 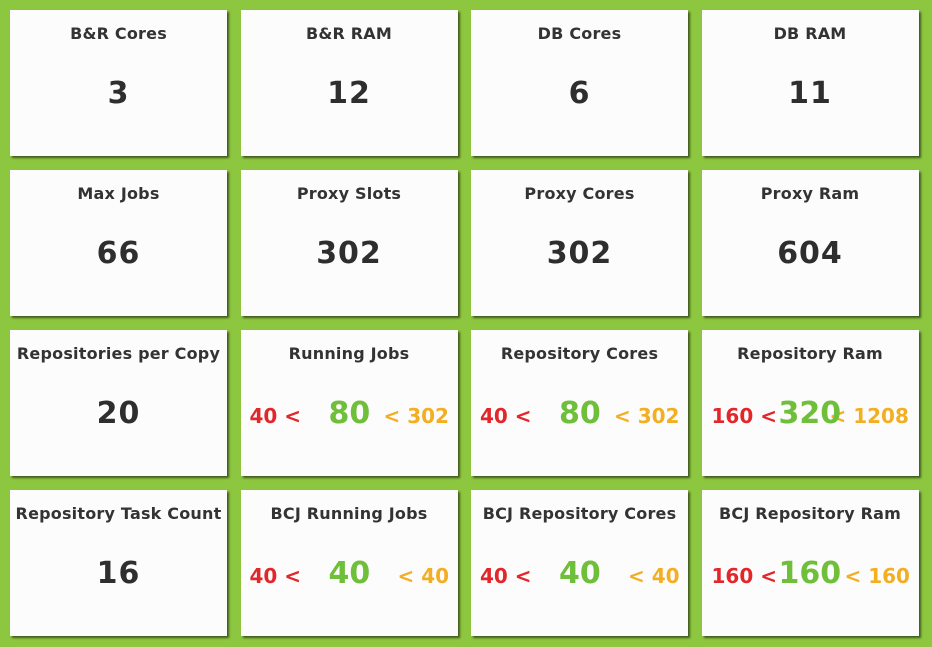 What do you see at coordinates (579, 93) in the screenshot?
I see `tile-value: 6` at bounding box center [579, 93].